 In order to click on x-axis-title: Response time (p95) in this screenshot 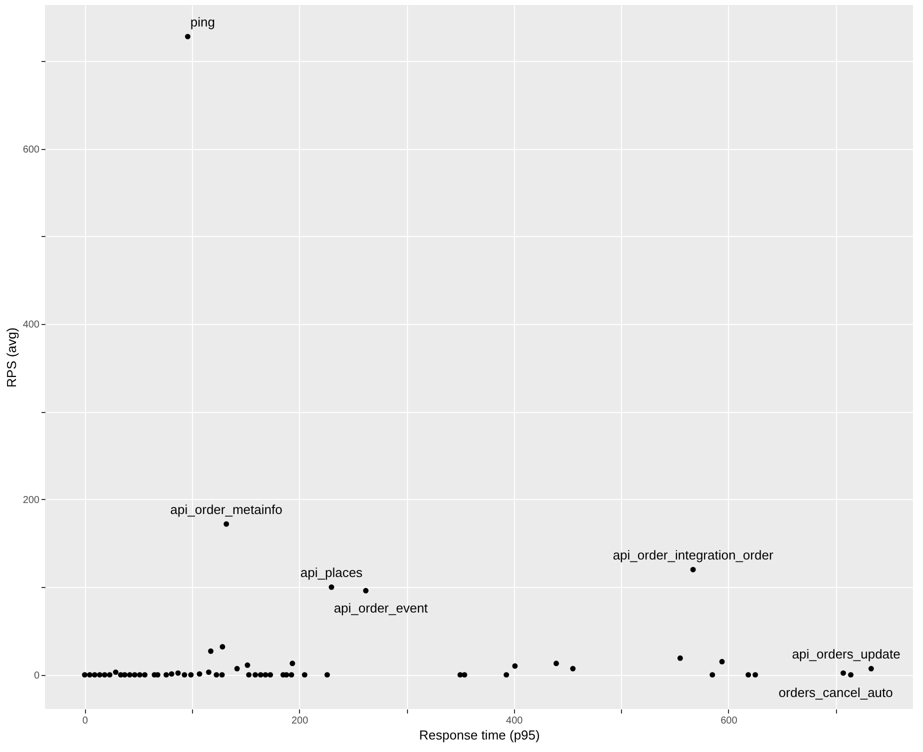, I will do `click(479, 735)`.